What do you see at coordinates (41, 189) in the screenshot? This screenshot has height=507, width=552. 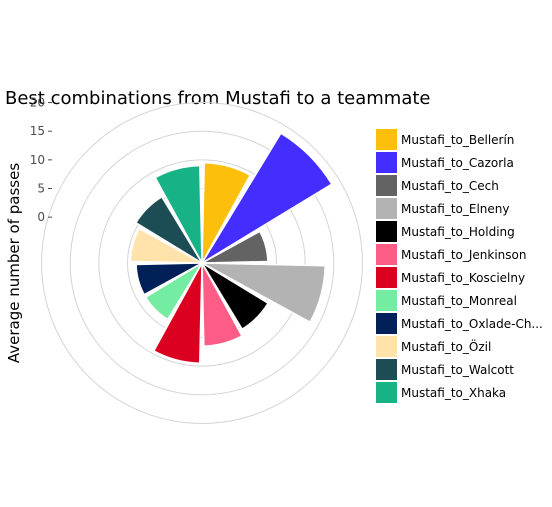 I see `y-tick-label: 5` at bounding box center [41, 189].